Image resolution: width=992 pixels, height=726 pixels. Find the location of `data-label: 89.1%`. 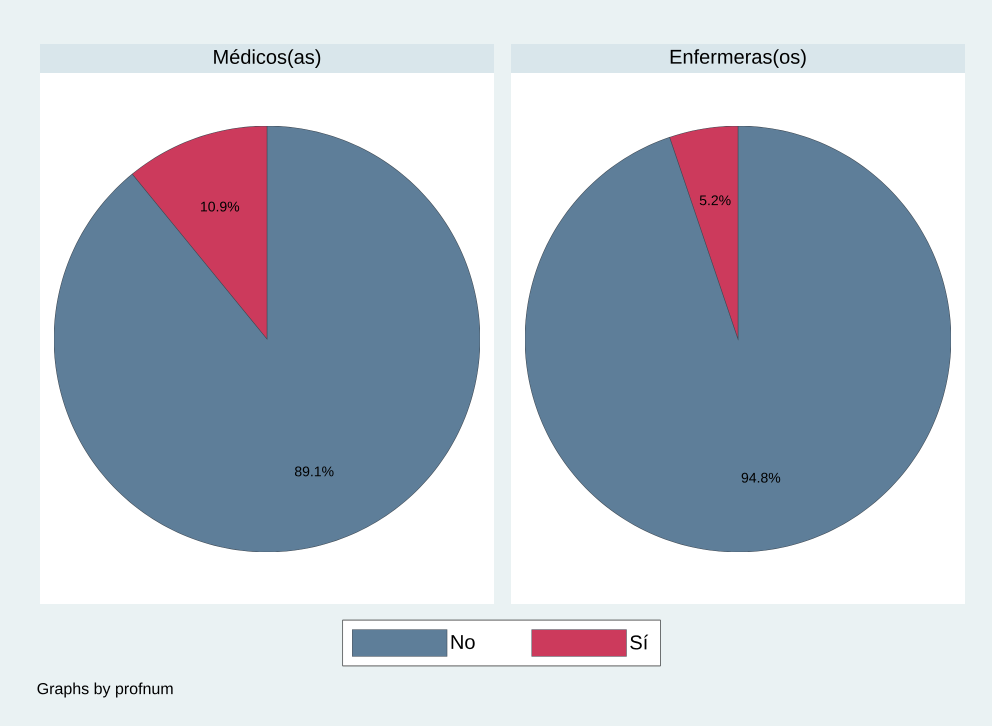

data-label: 89.1% is located at coordinates (314, 471).